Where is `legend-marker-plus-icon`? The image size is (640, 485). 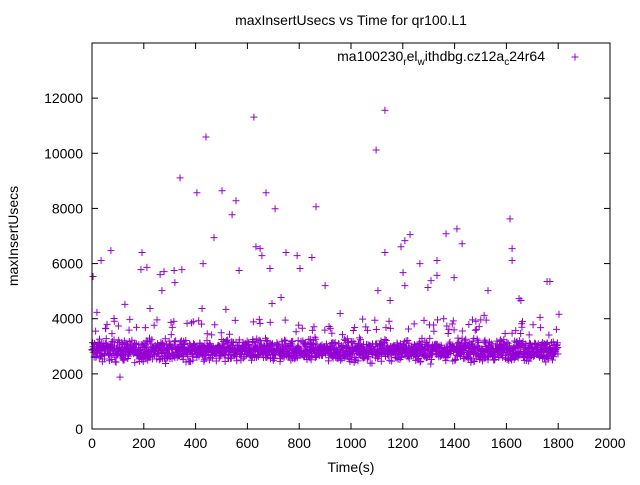
legend-marker-plus-icon is located at coordinates (575, 57).